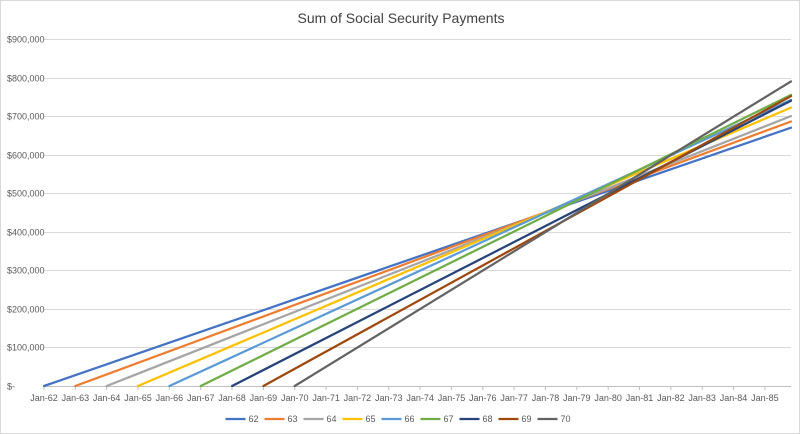 This screenshot has height=434, width=800. Describe the element at coordinates (358, 398) in the screenshot. I see `x-tick-label: Jan-72` at that location.